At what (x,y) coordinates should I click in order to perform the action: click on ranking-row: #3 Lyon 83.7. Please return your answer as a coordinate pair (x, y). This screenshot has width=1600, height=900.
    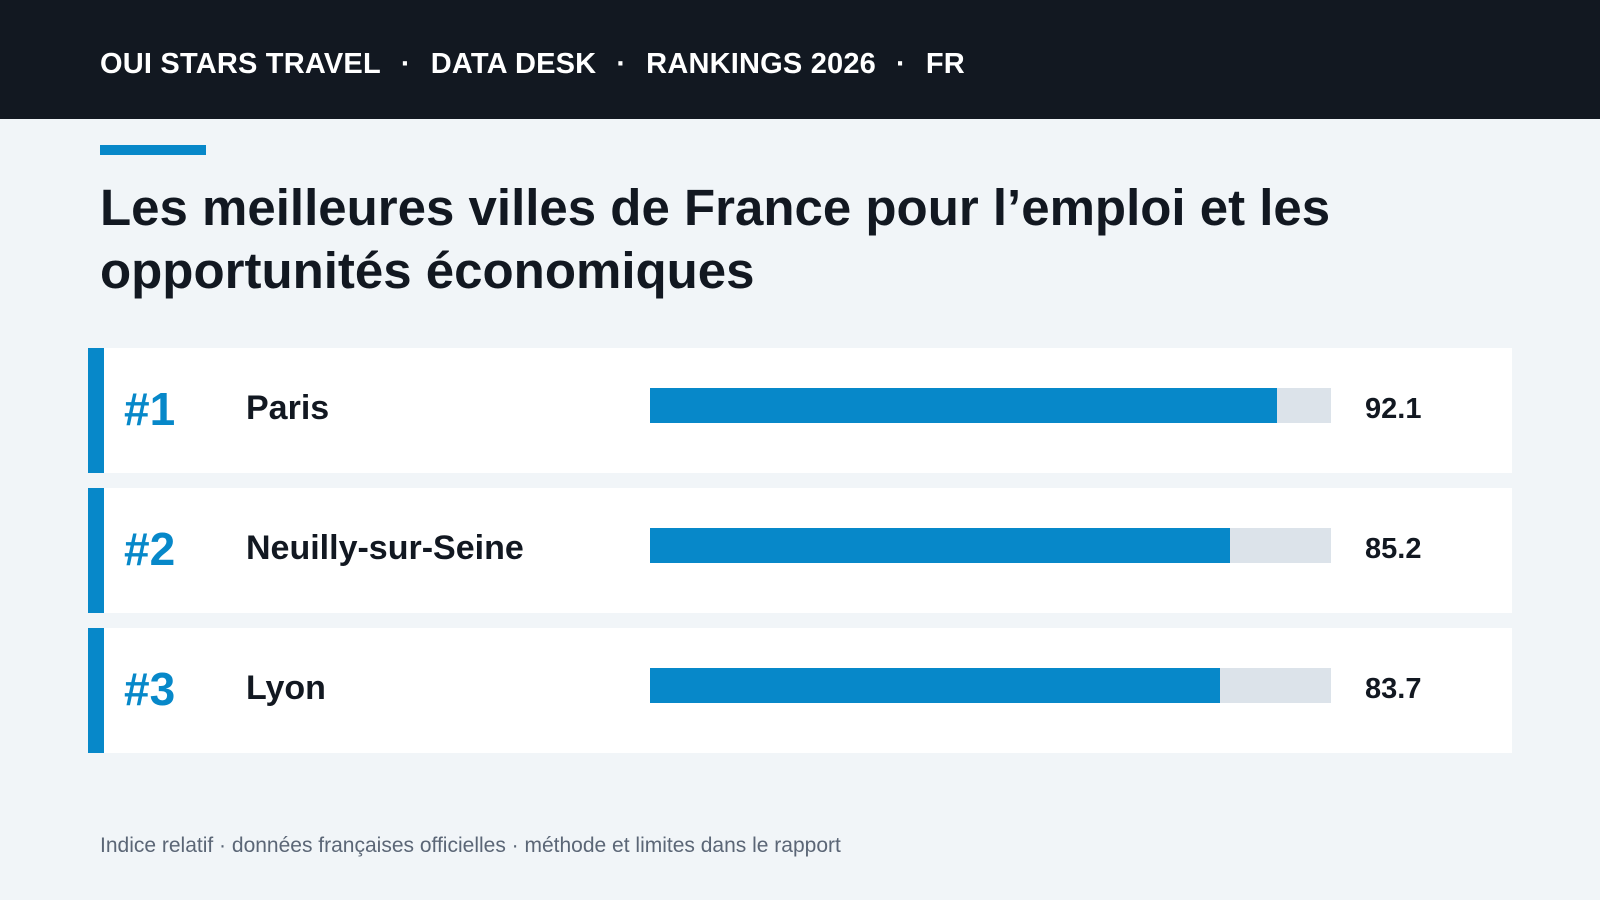
    Looking at the image, I should click on (800, 690).